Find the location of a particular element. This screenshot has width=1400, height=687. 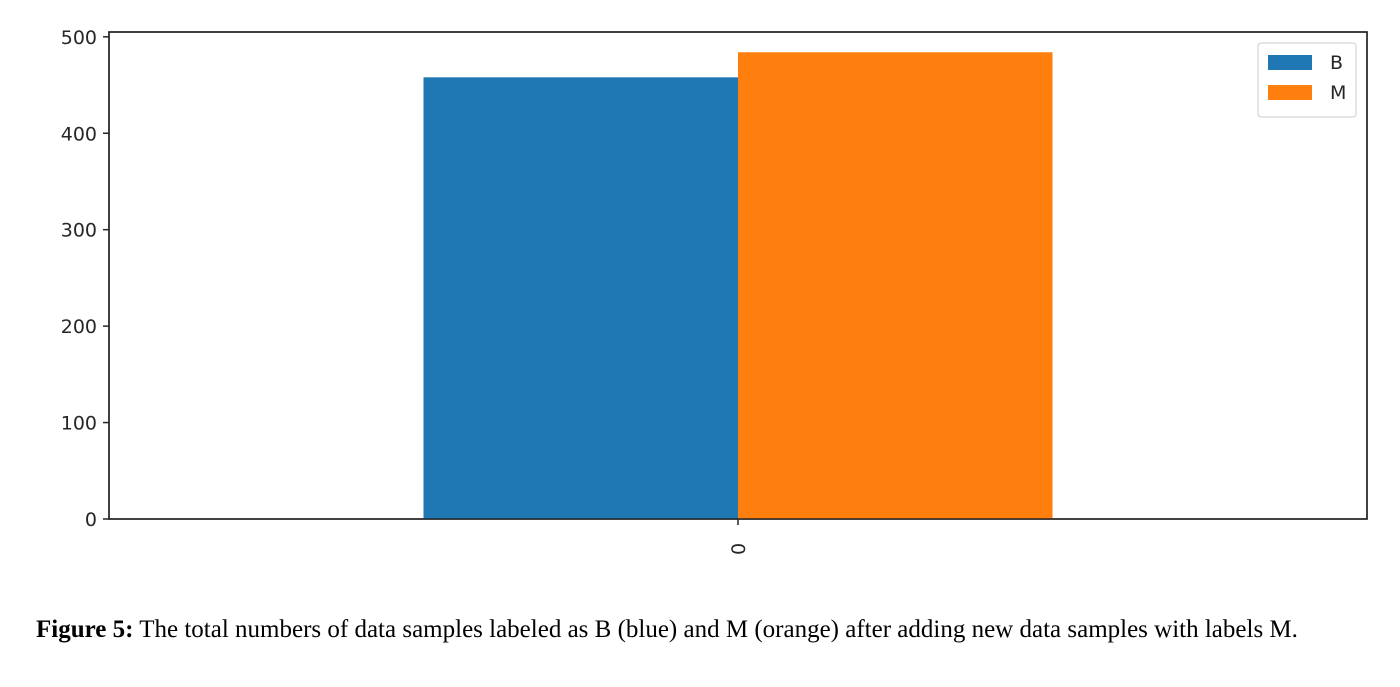

legend-swatch-m is located at coordinates (1290, 92).